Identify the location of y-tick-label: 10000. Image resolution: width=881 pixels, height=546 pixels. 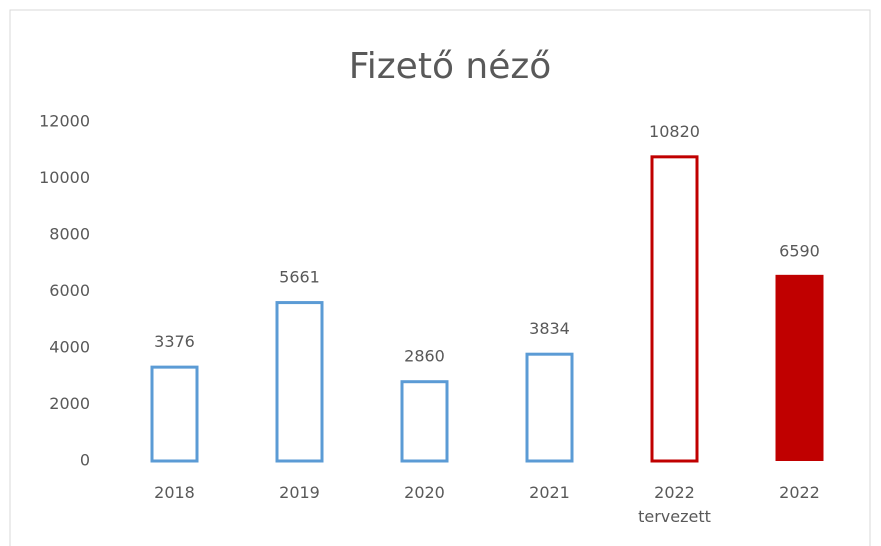
(64, 177).